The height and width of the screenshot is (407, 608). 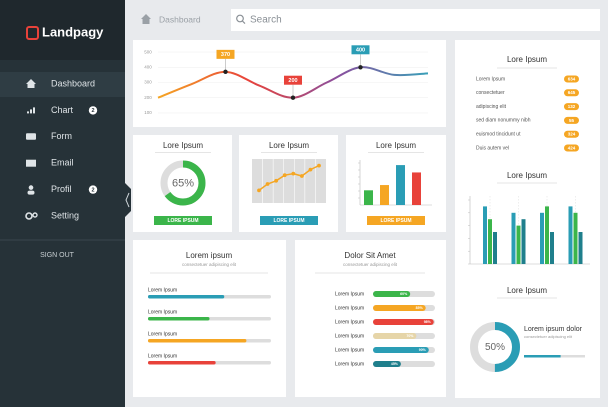 What do you see at coordinates (572, 147) in the screenshot?
I see `badge-text: 424` at bounding box center [572, 147].